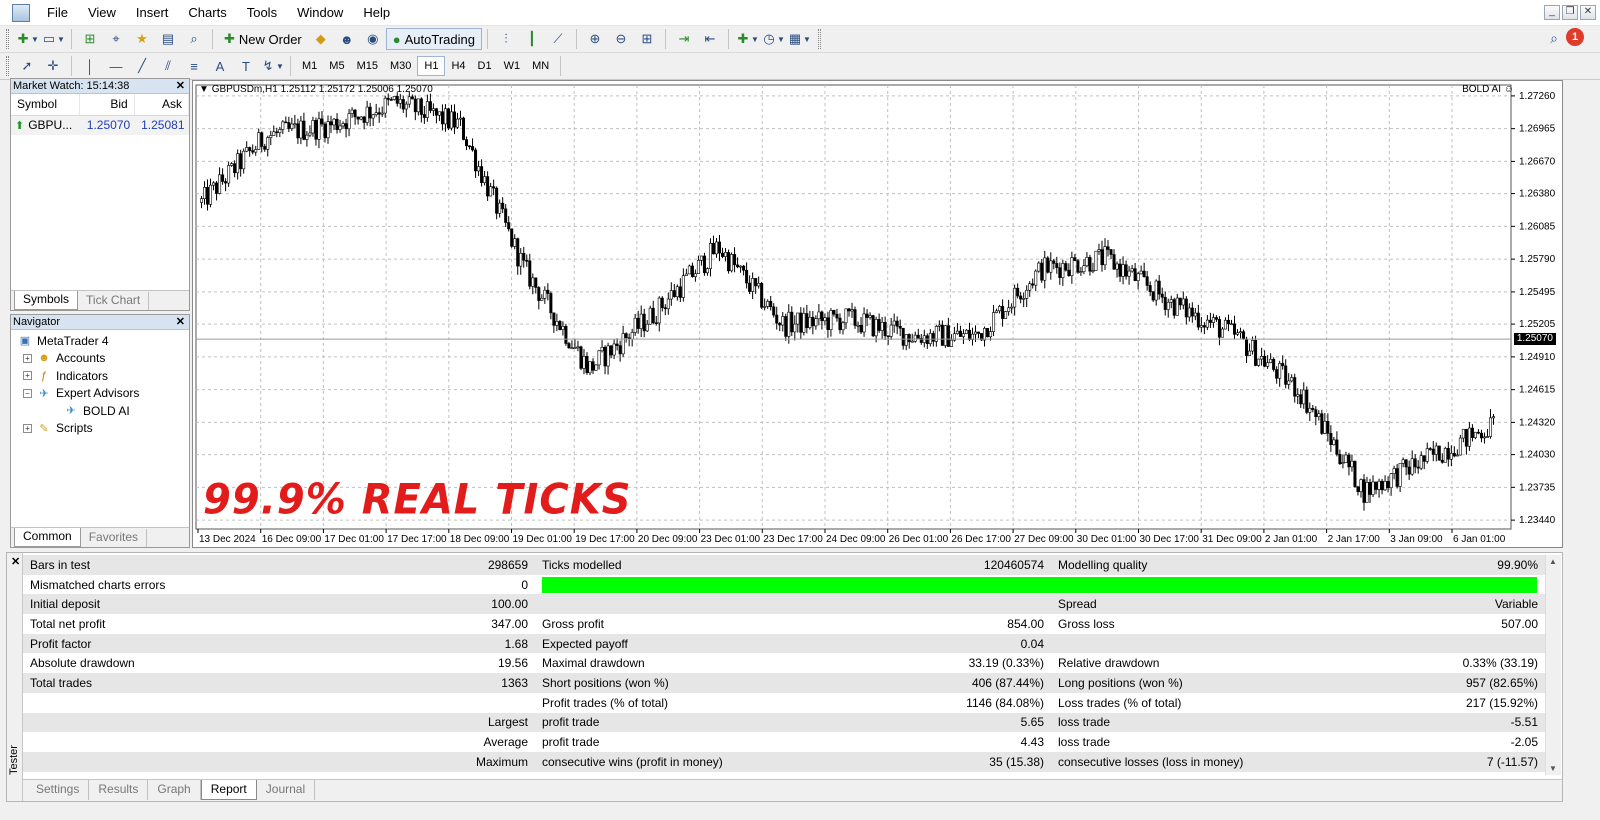  I want to click on tf-m5: M5, so click(337, 66).